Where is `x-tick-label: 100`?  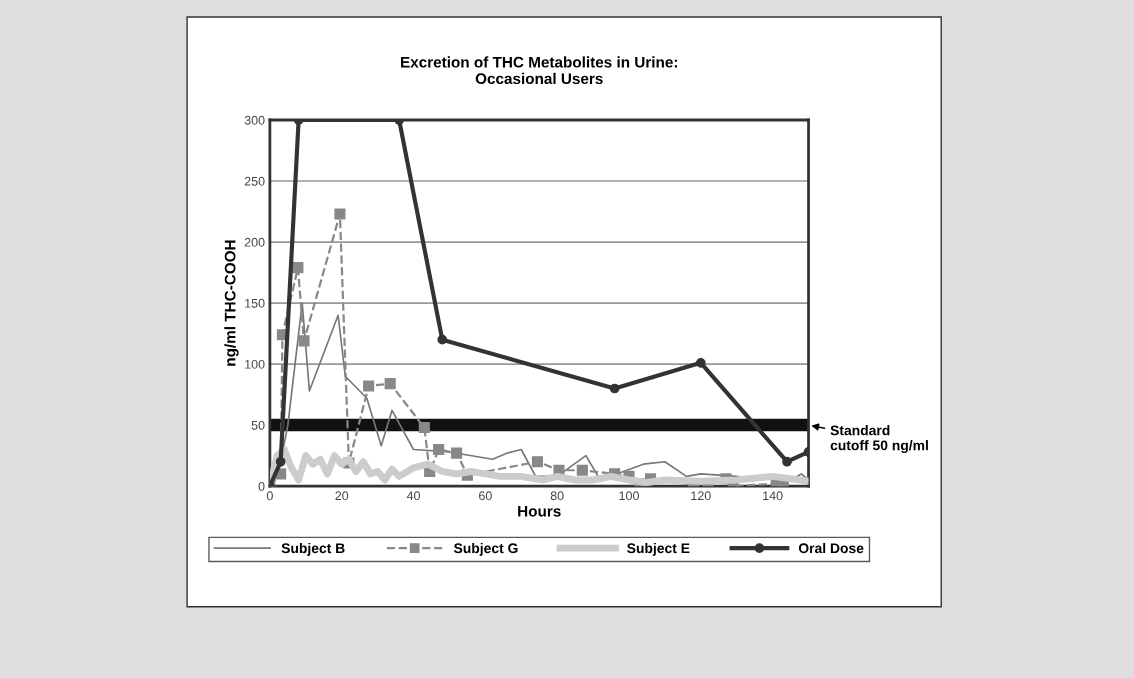 x-tick-label: 100 is located at coordinates (629, 496).